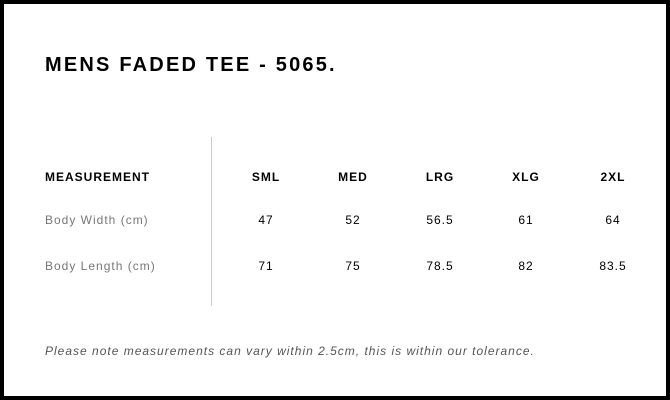 The image size is (670, 400). Describe the element at coordinates (526, 177) in the screenshot. I see `header-xlg: XLG` at that location.